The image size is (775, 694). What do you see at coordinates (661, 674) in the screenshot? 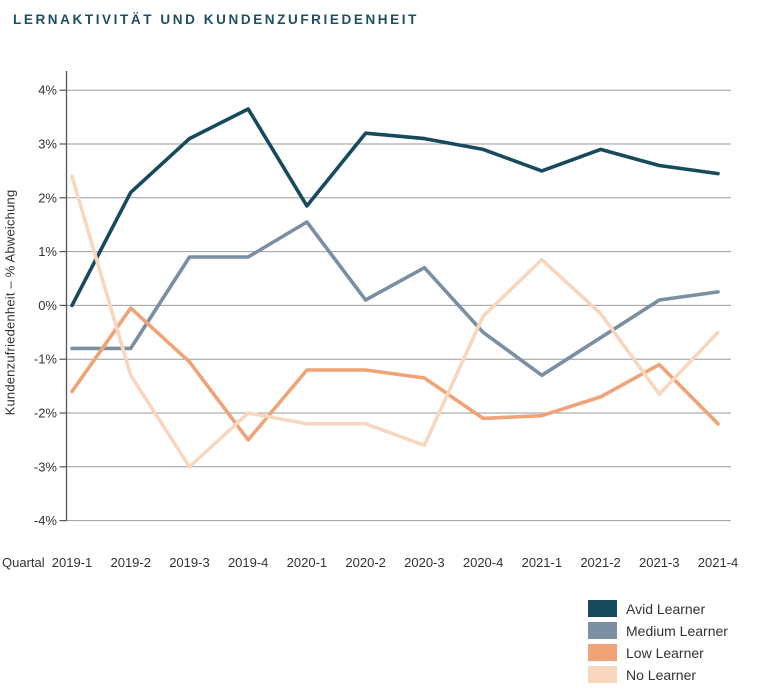
I see `legend-label: No Learner` at bounding box center [661, 674].